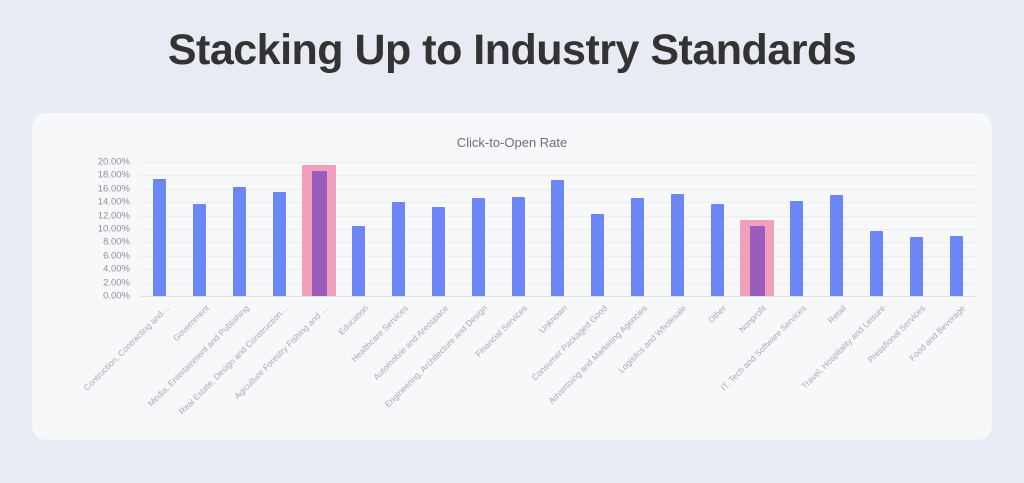 The width and height of the screenshot is (1024, 483). What do you see at coordinates (512, 142) in the screenshot?
I see `chart-title: Click-to-Open Rate` at bounding box center [512, 142].